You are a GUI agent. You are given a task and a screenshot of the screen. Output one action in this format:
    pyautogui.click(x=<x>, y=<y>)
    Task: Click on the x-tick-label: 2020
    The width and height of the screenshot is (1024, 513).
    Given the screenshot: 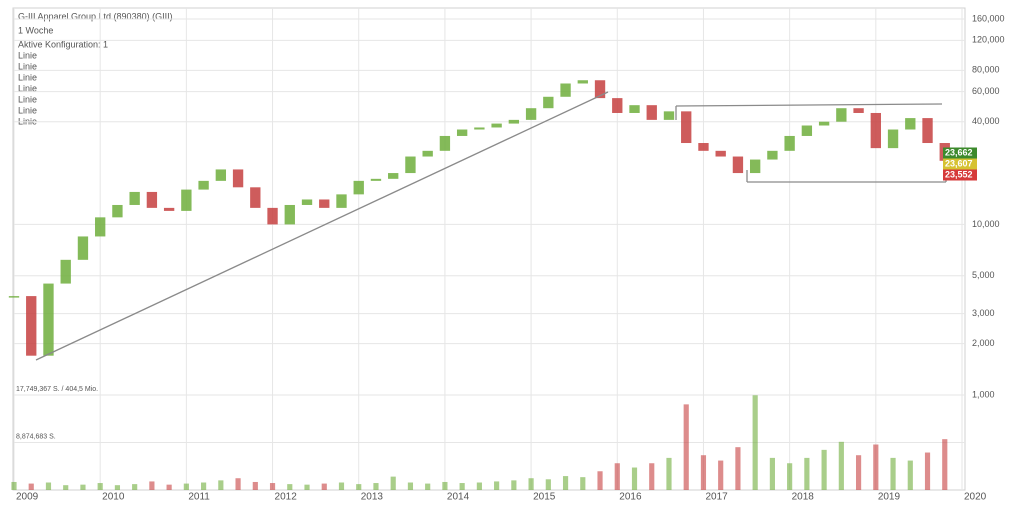 What is the action you would take?
    pyautogui.click(x=975, y=497)
    